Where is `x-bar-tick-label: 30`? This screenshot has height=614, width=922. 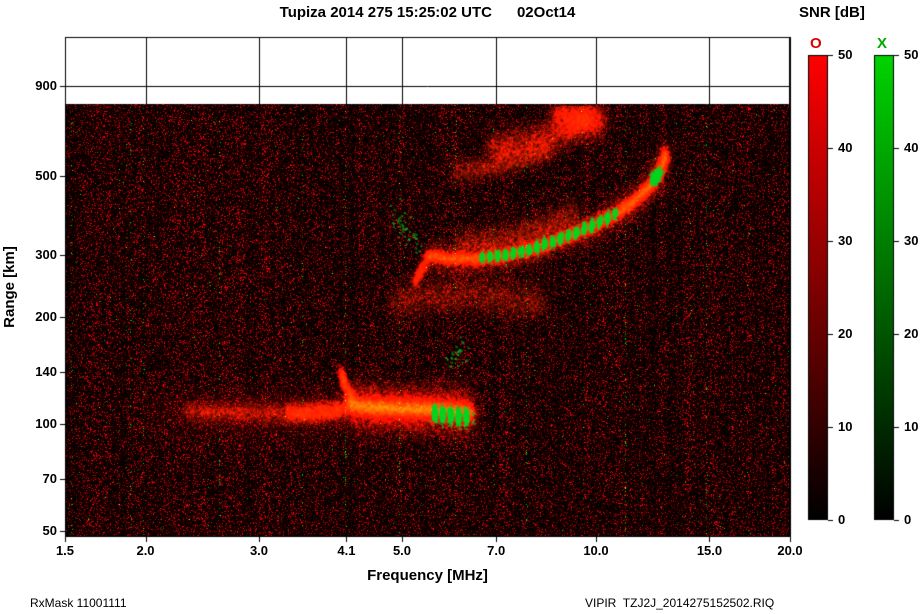 x-bar-tick-label: 30 is located at coordinates (911, 240).